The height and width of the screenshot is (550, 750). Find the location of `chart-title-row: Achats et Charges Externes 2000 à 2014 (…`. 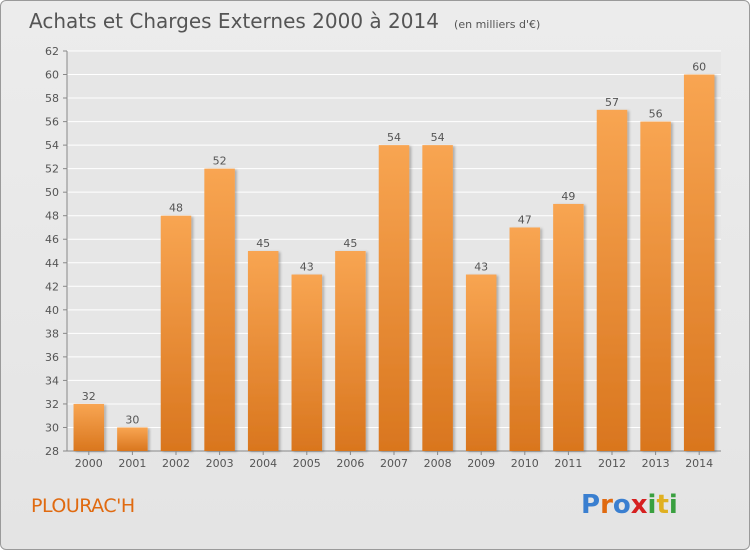

chart-title-row: Achats et Charges Externes 2000 à 2014 (… is located at coordinates (284, 21).